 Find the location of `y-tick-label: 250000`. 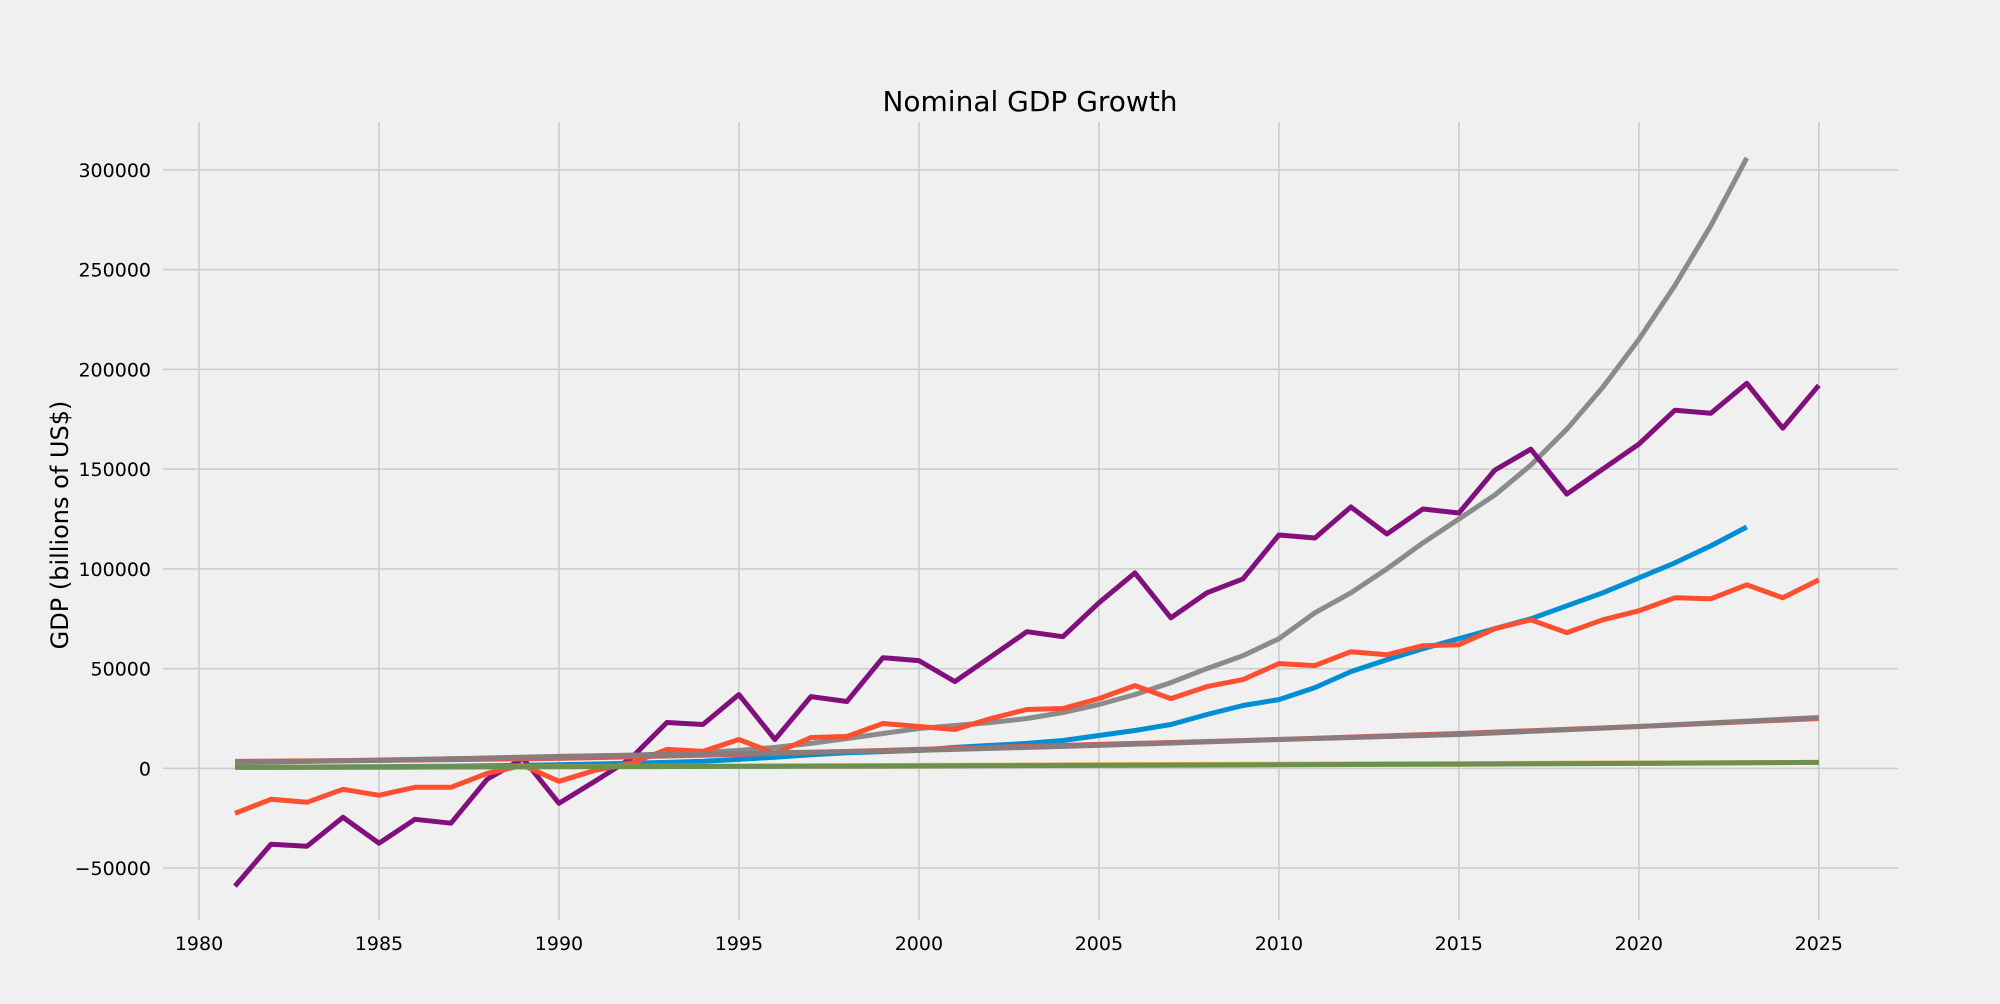

y-tick-label: 250000 is located at coordinates (114, 271).